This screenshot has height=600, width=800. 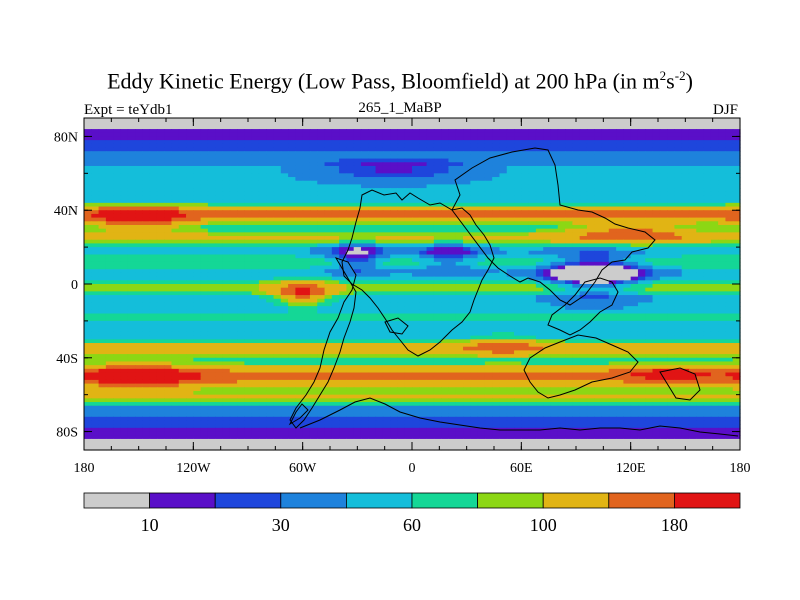 I want to click on field-cell-1992, so click(x=175, y=201).